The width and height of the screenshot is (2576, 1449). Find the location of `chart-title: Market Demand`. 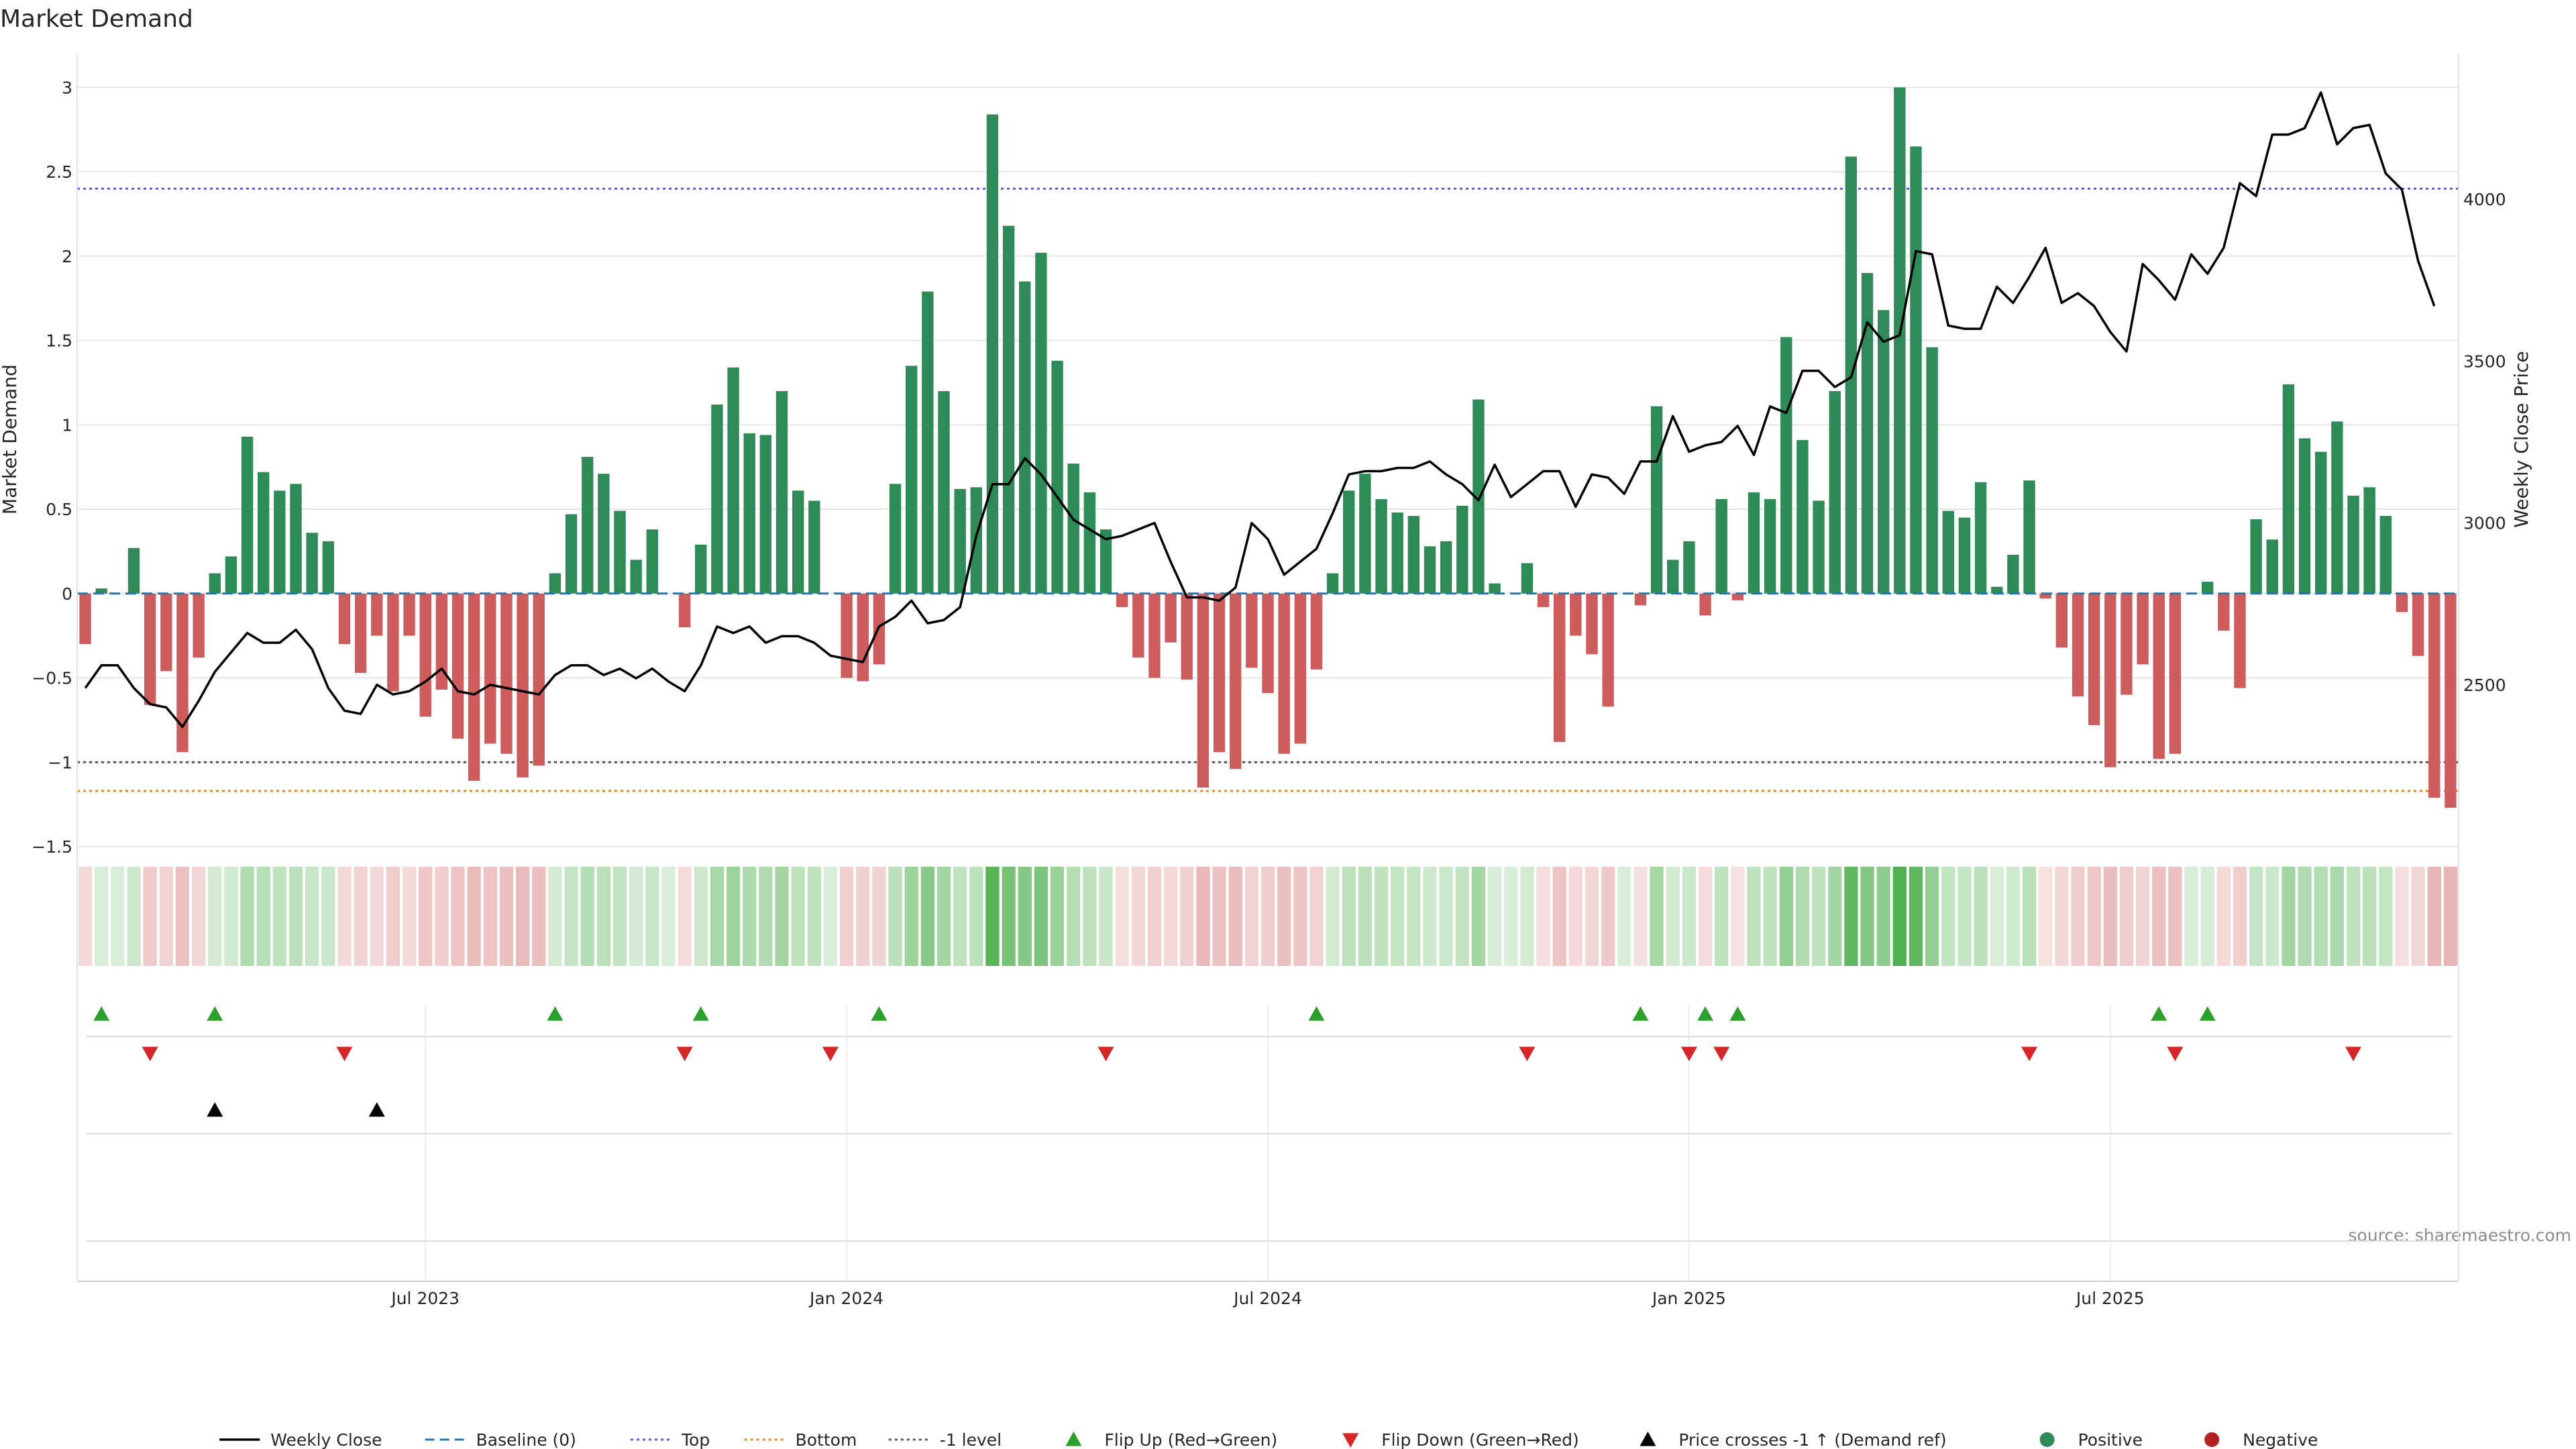

chart-title: Market Demand is located at coordinates (96, 19).